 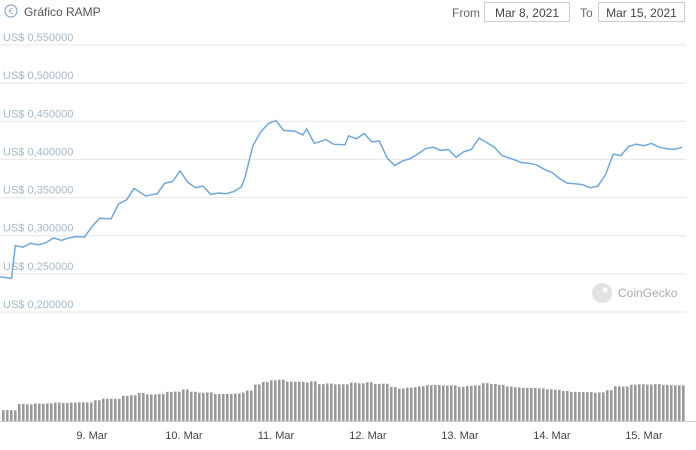 What do you see at coordinates (38, 114) in the screenshot?
I see `y-tick-label: US$ 0,450000` at bounding box center [38, 114].